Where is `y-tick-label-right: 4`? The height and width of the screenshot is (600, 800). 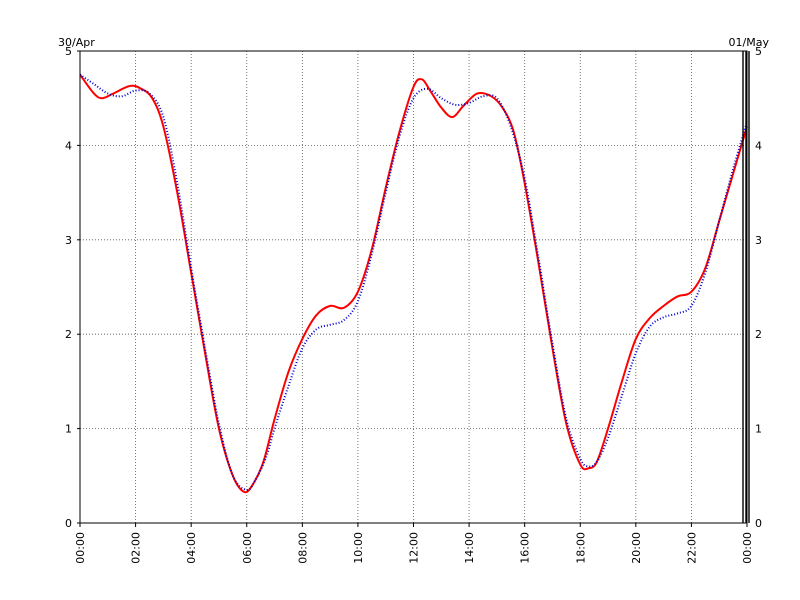 y-tick-label-right: 4 is located at coordinates (758, 145).